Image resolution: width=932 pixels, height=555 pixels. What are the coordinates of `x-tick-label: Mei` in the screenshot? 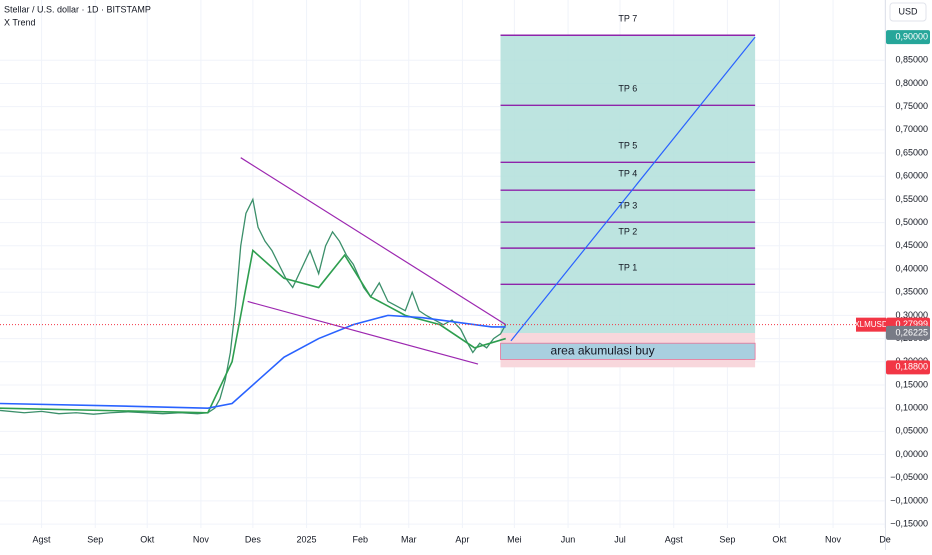 It's located at (514, 539).